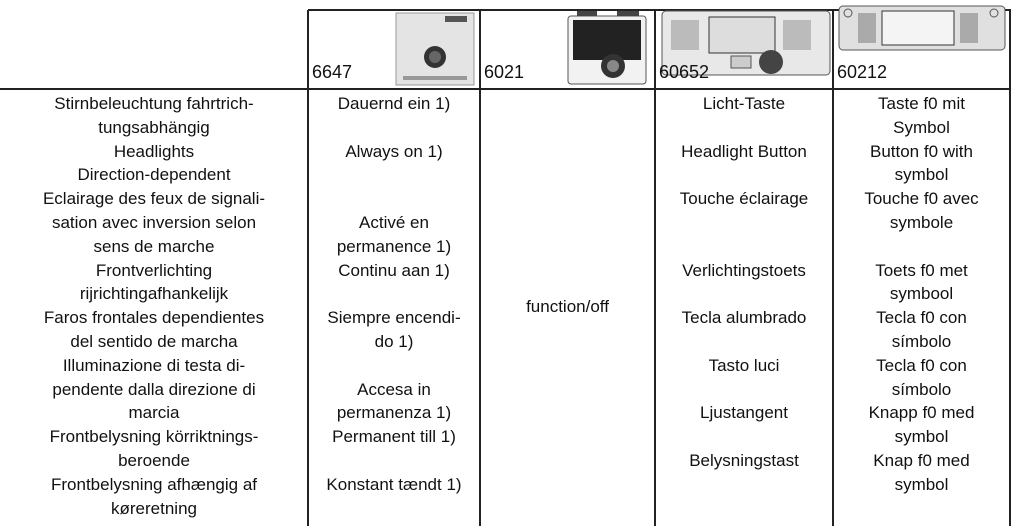  Describe the element at coordinates (921, 460) in the screenshot. I see `cell-text: Knap f0 med` at that location.